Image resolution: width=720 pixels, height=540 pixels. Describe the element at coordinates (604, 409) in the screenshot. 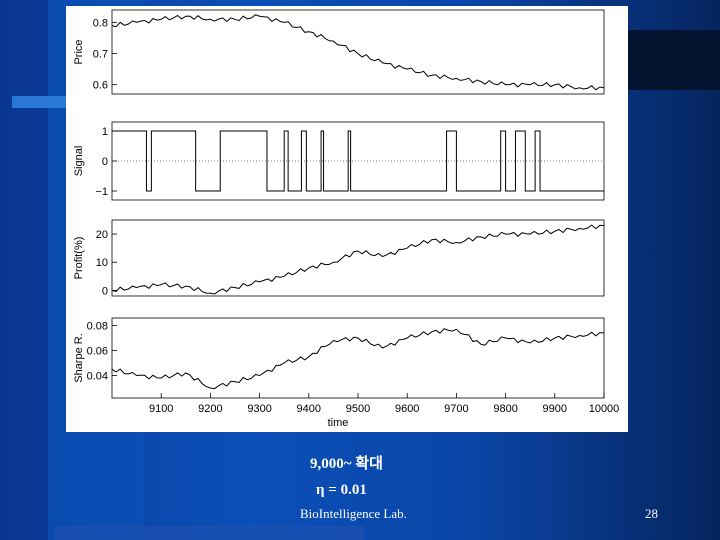

I see `x-tick-label: 10000` at that location.